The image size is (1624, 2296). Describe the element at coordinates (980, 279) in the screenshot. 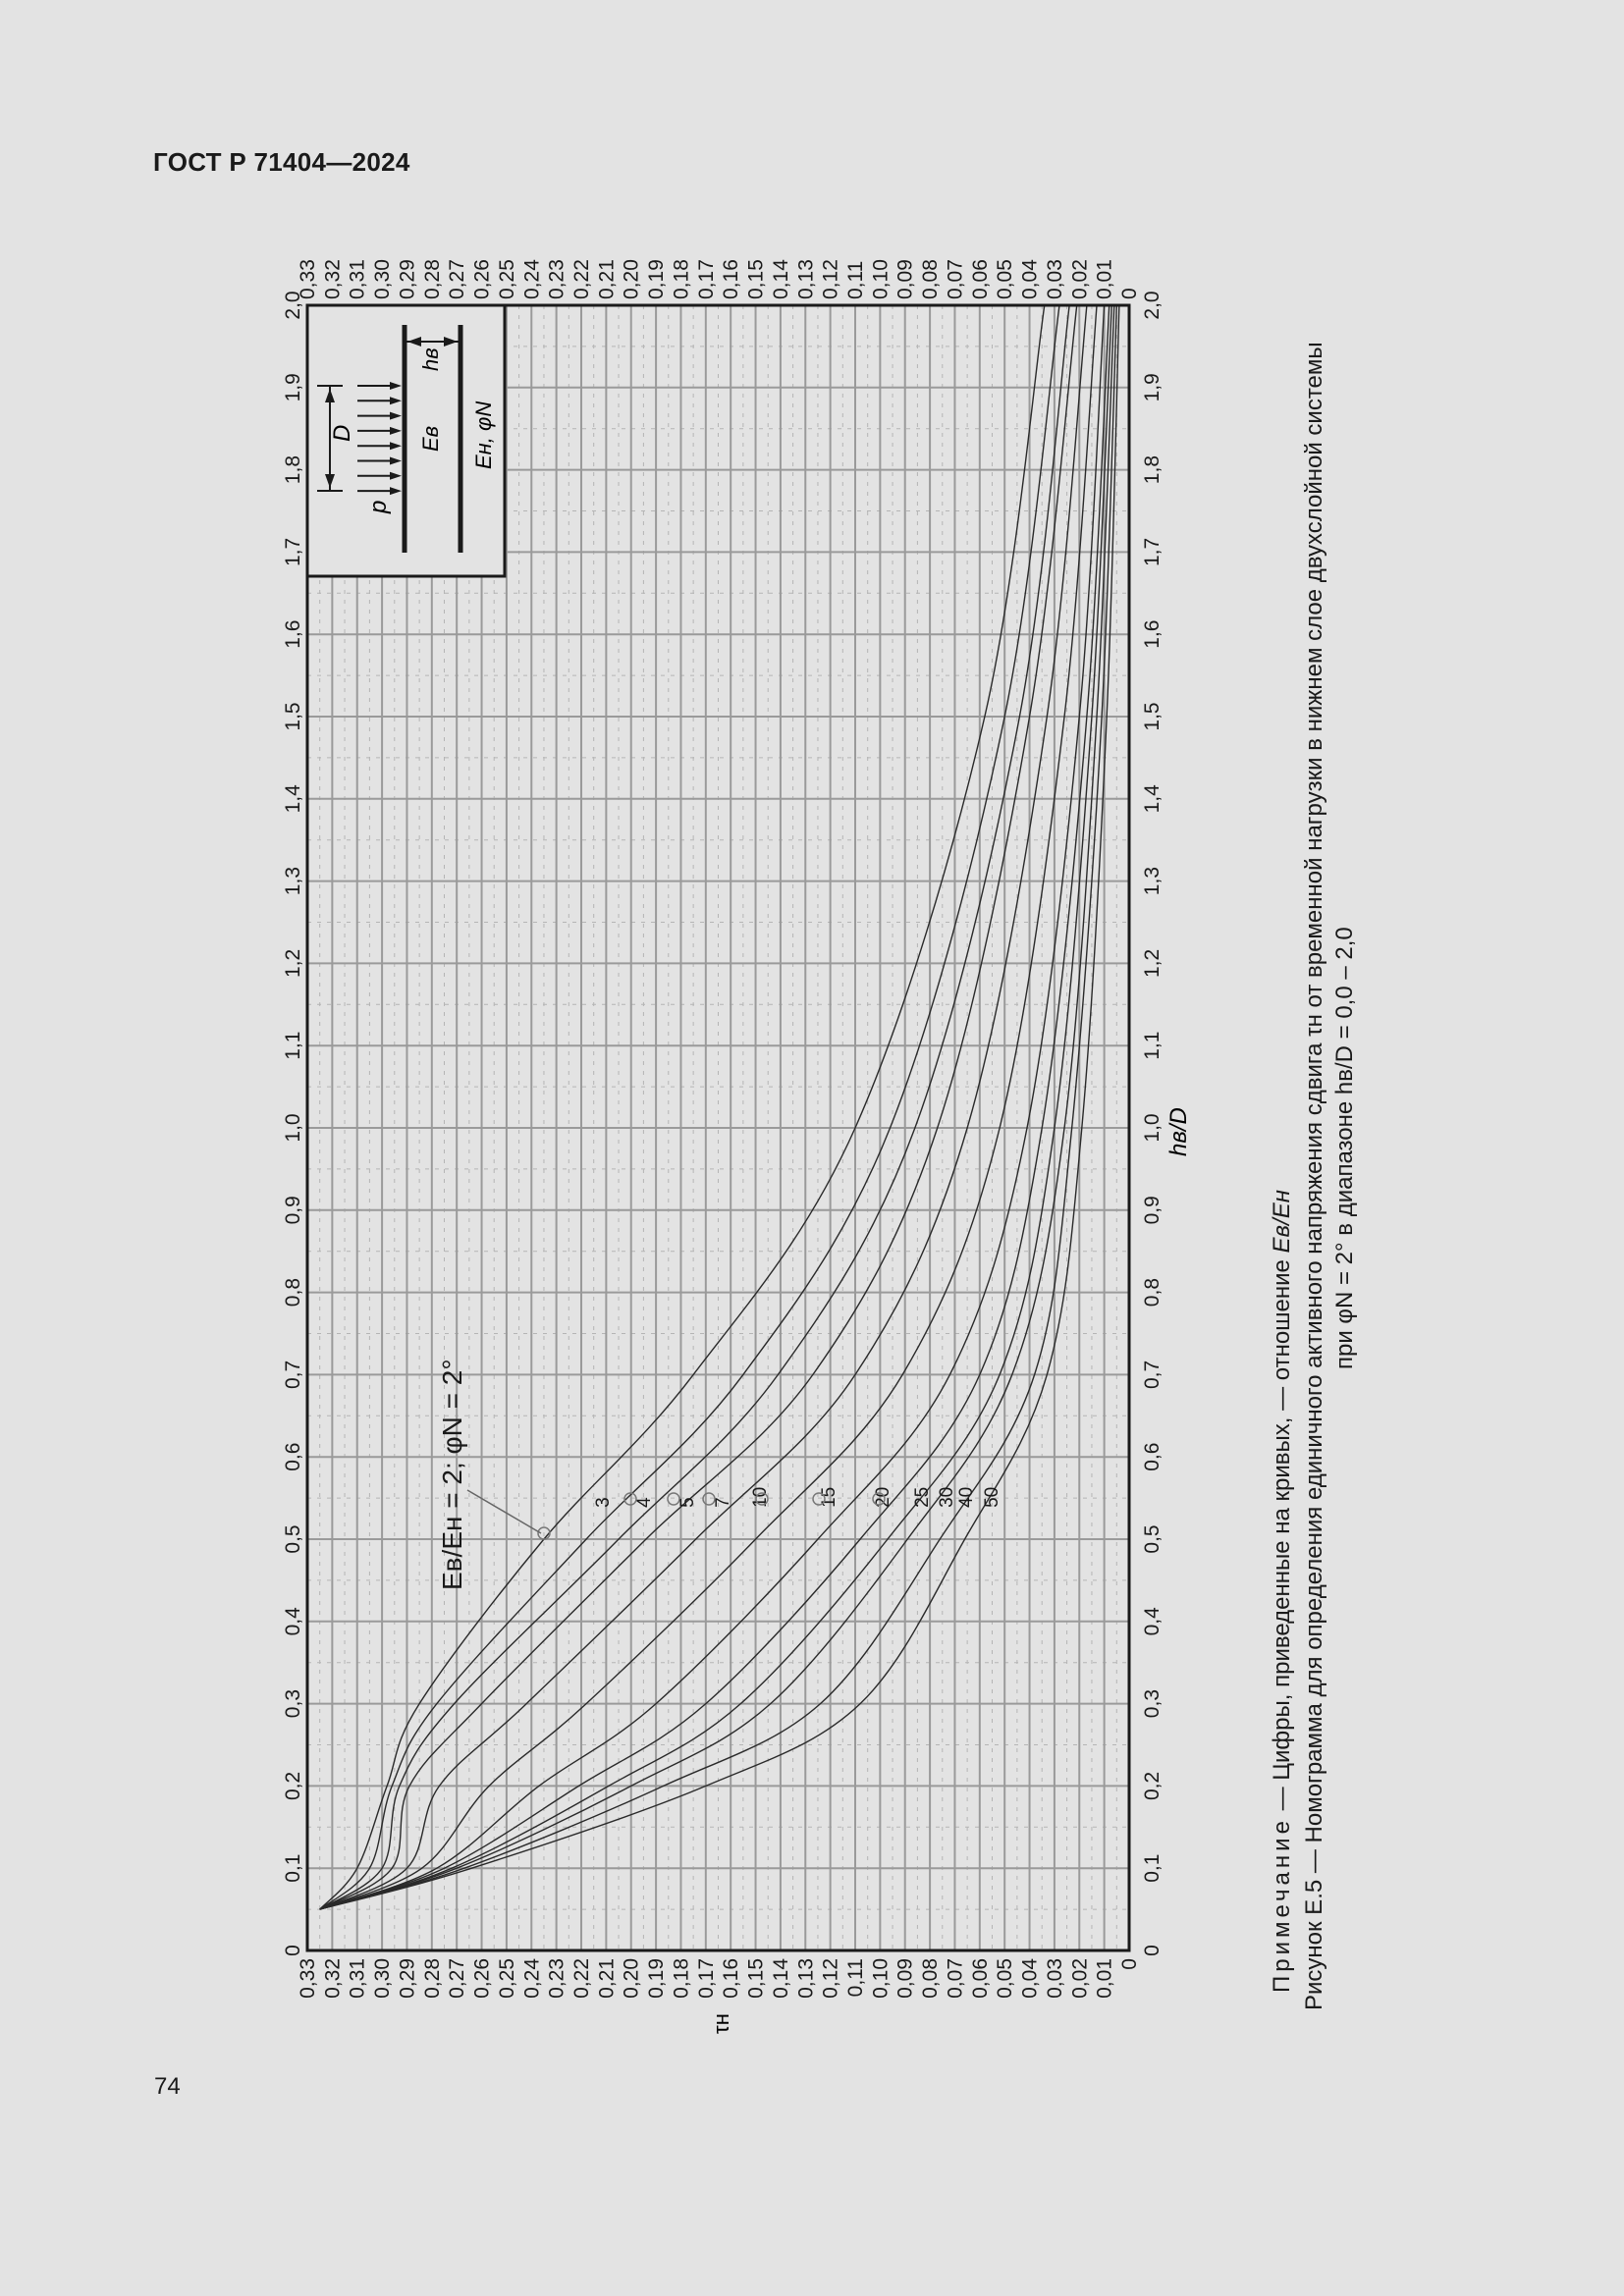

I see `y-tick-top: 0,06` at that location.